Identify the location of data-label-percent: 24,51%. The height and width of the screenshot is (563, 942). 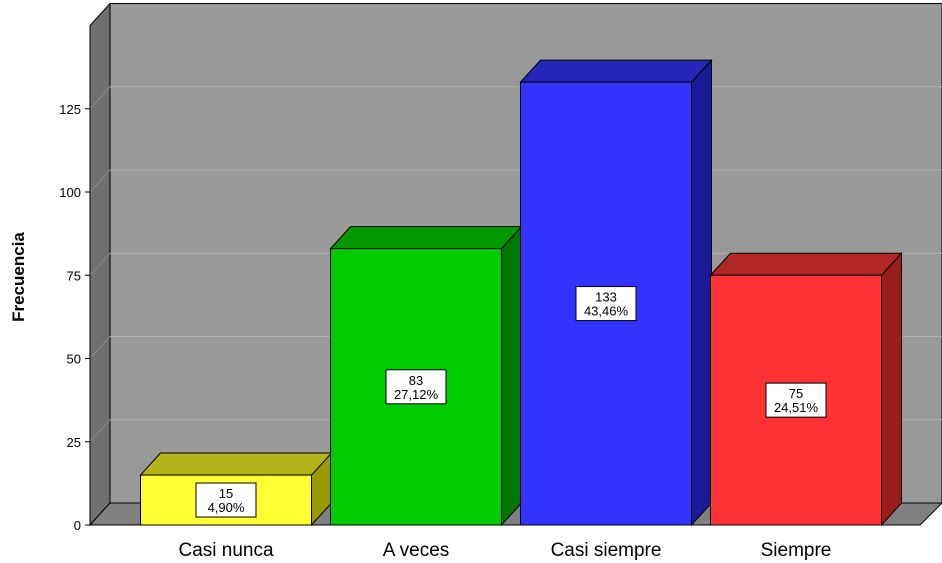
(796, 407).